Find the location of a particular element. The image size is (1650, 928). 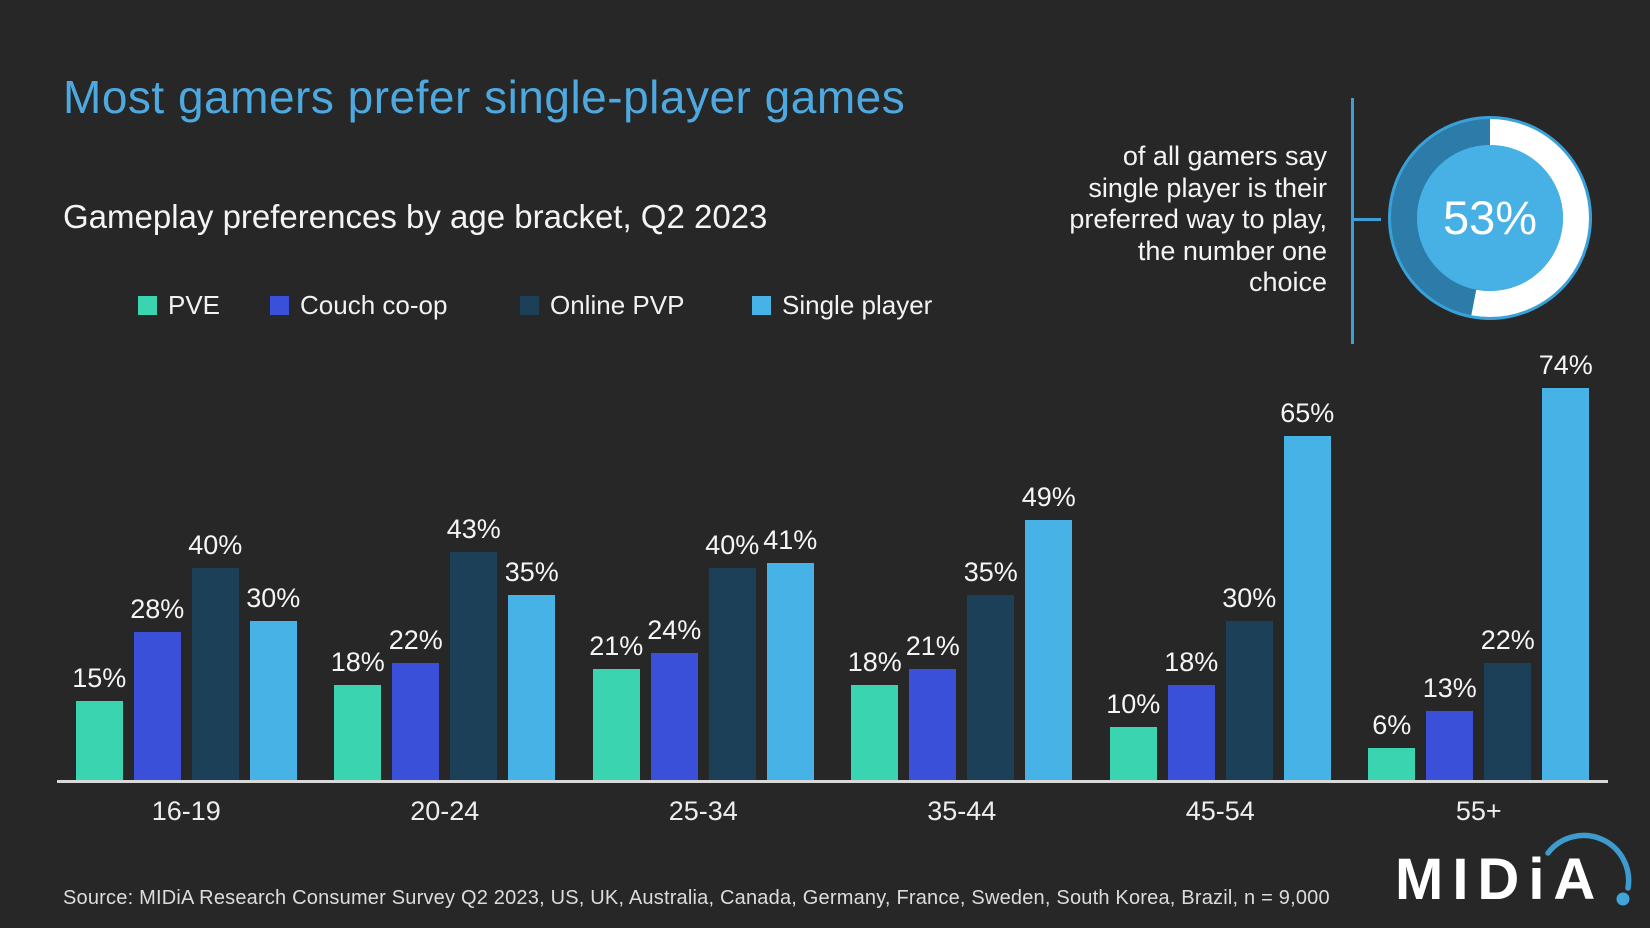

bar-value-label: 40% is located at coordinates (732, 545).